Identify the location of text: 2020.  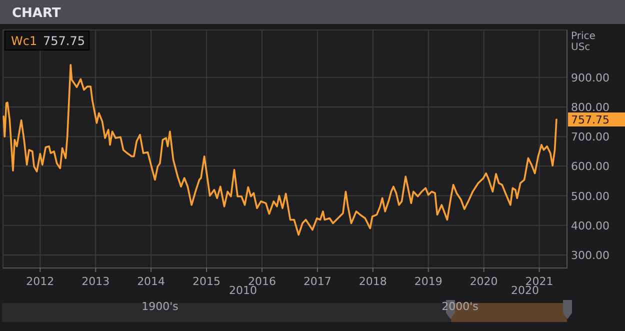
(525, 290).